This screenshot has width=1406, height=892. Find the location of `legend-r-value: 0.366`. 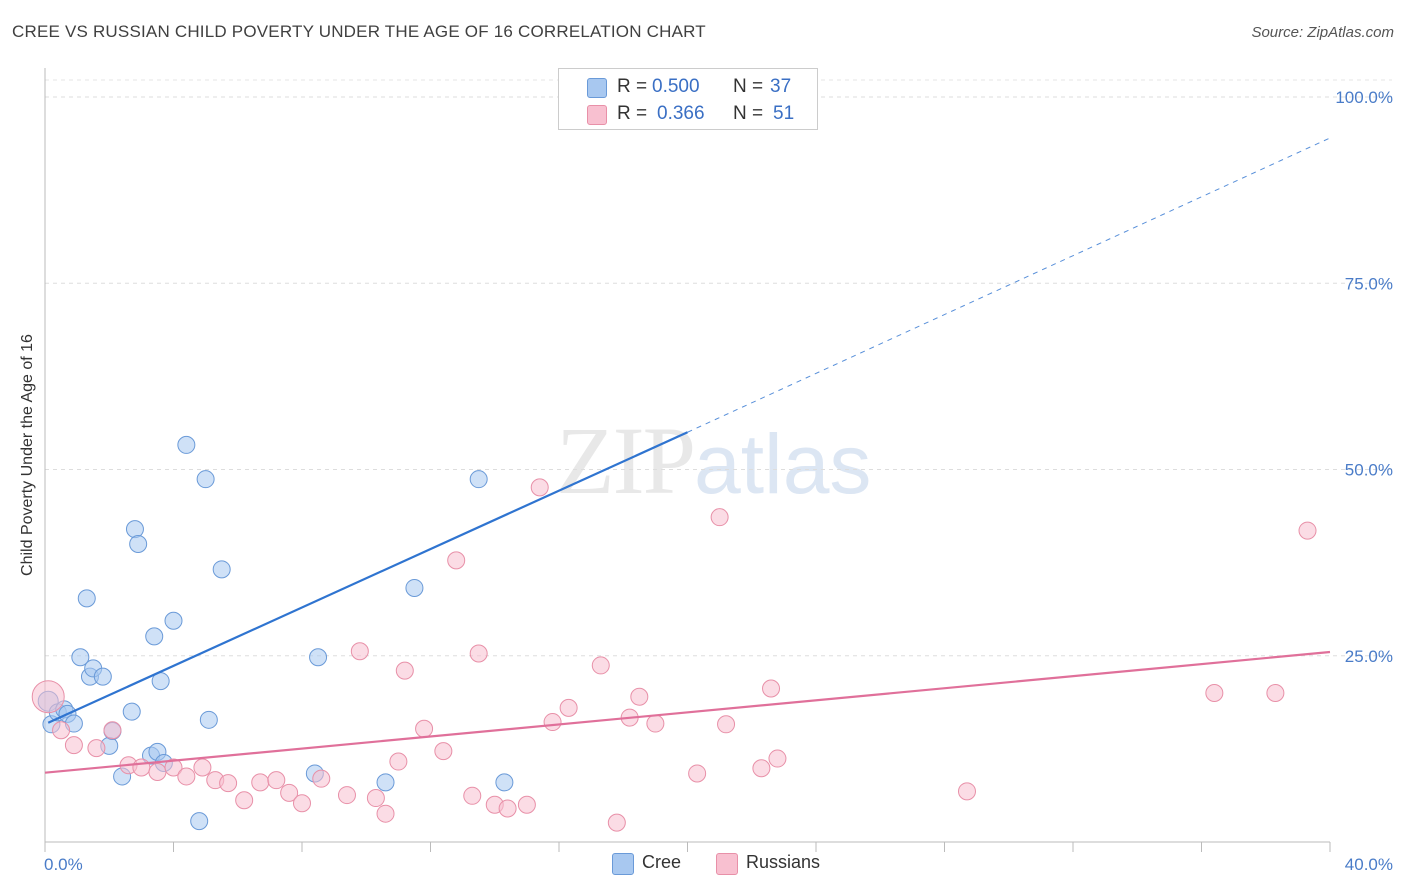

legend-r-value: 0.366 is located at coordinates (681, 113).